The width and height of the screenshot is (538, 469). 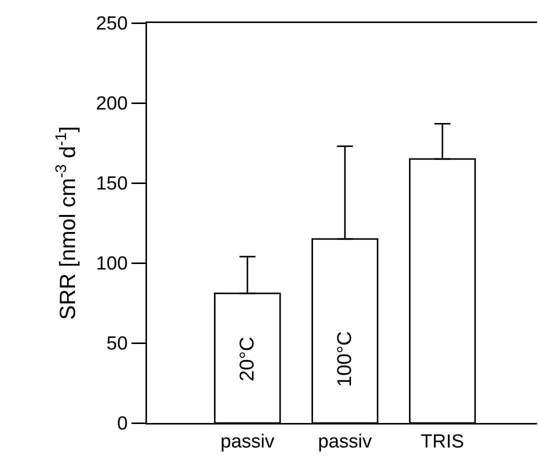 What do you see at coordinates (122, 424) in the screenshot?
I see `y-tick-label: 0` at bounding box center [122, 424].